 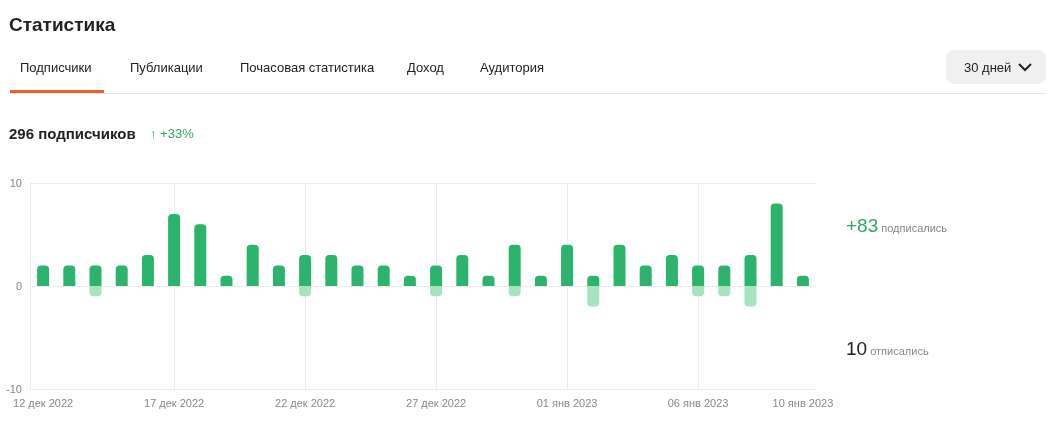 I want to click on x-tick-label: 17 дек 2022, so click(x=174, y=402).